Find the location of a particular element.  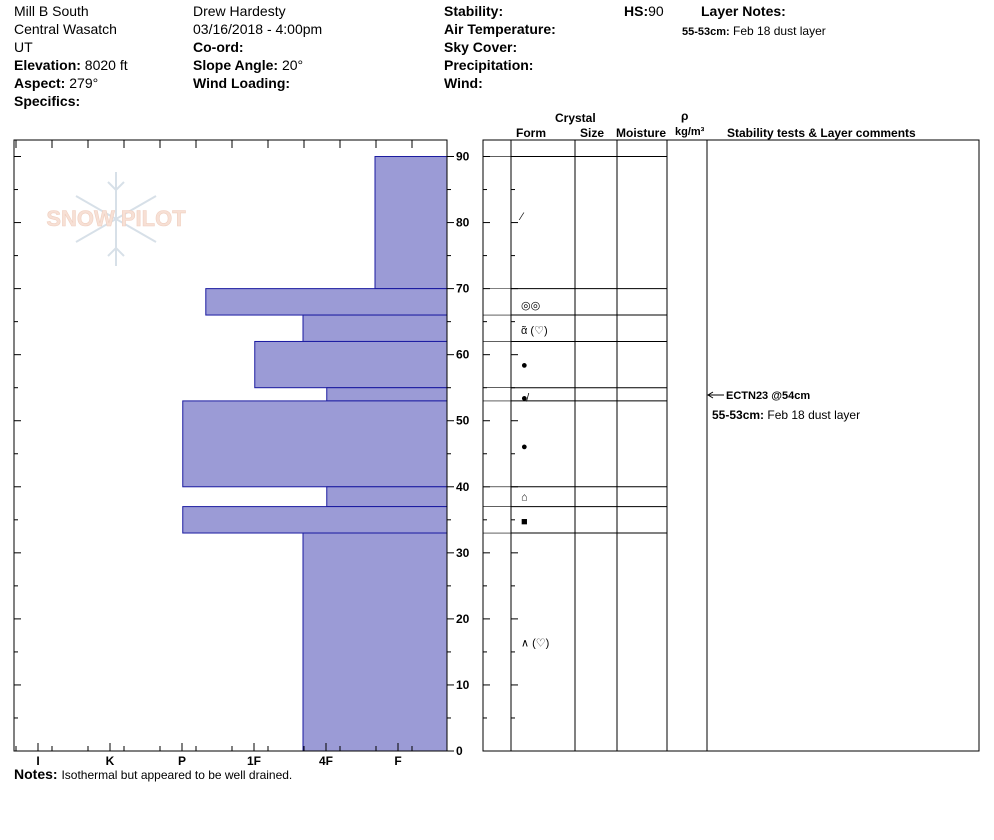

snowpilot-logo: SNOW PILOT is located at coordinates (116, 219).